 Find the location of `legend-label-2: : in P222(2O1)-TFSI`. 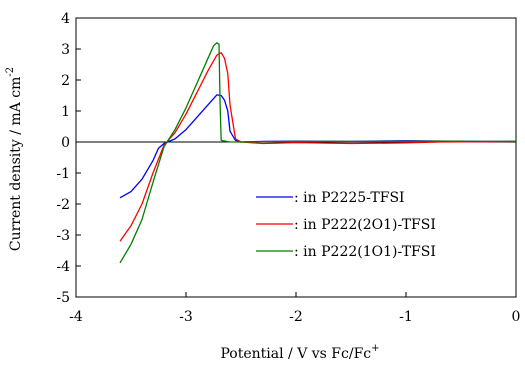

legend-label-2: : in P222(2O1)-TFSI is located at coordinates (365, 225).